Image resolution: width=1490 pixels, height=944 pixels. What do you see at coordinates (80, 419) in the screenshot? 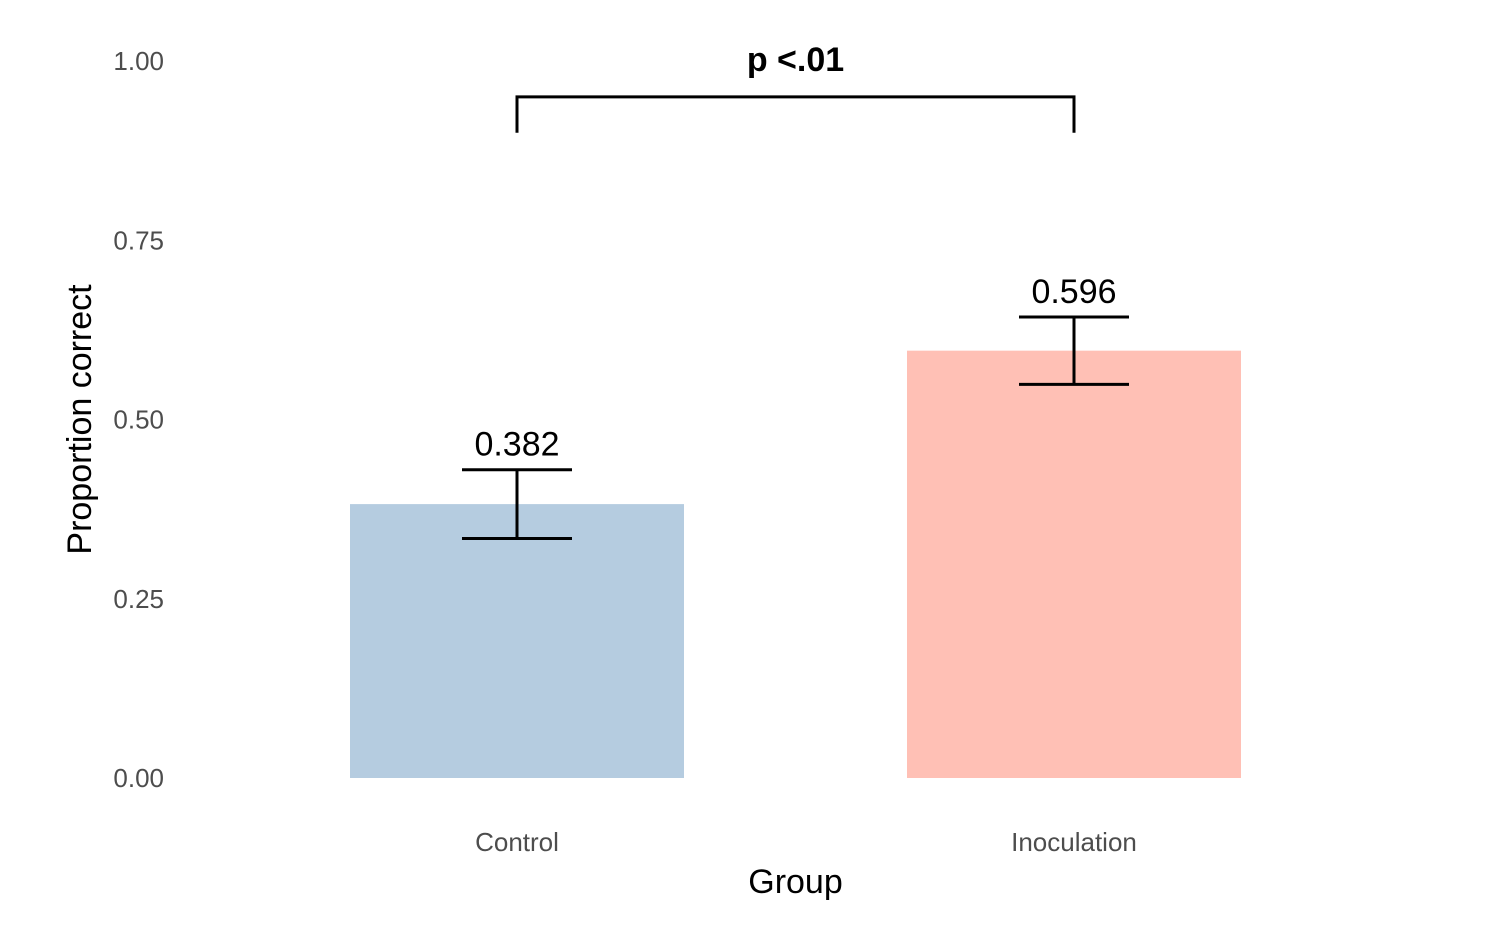
I see `y-axis-title: Proportion correct` at bounding box center [80, 419].